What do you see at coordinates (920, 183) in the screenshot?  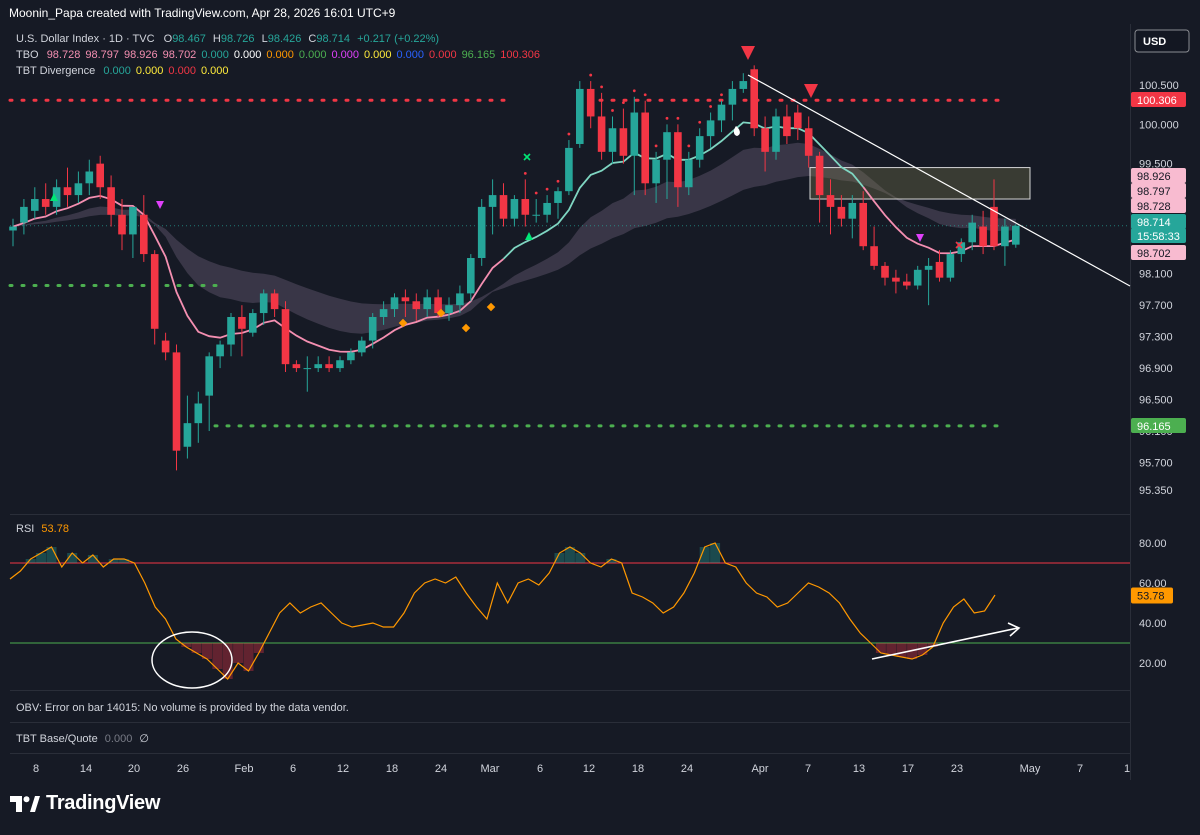 I see `supply-zone-box` at bounding box center [920, 183].